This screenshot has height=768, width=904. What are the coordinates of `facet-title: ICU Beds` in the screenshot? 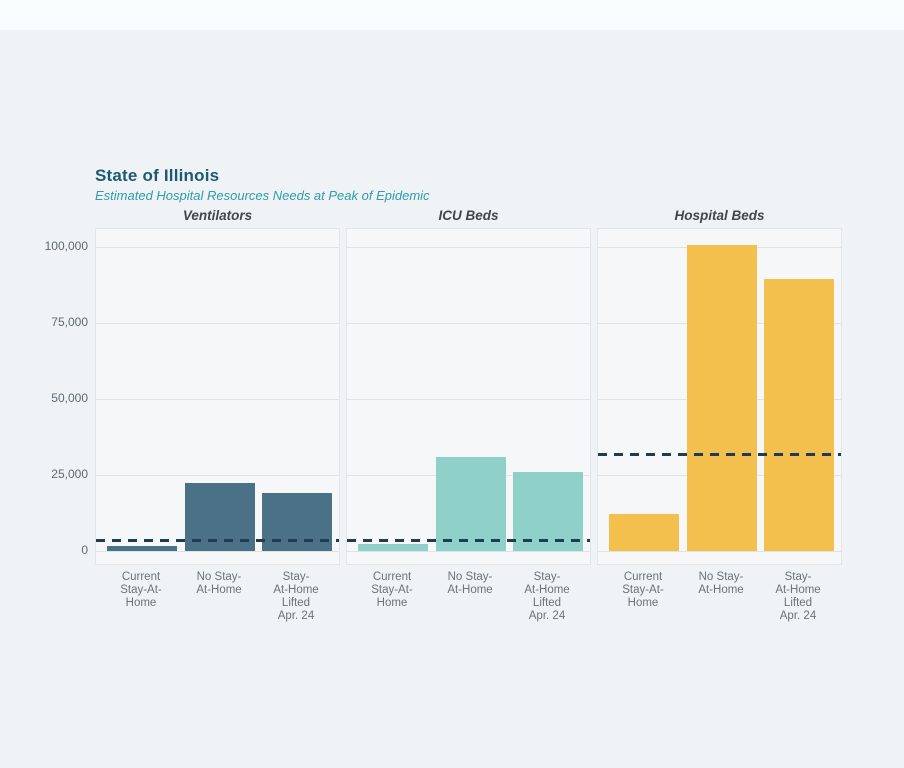 It's located at (468, 215).